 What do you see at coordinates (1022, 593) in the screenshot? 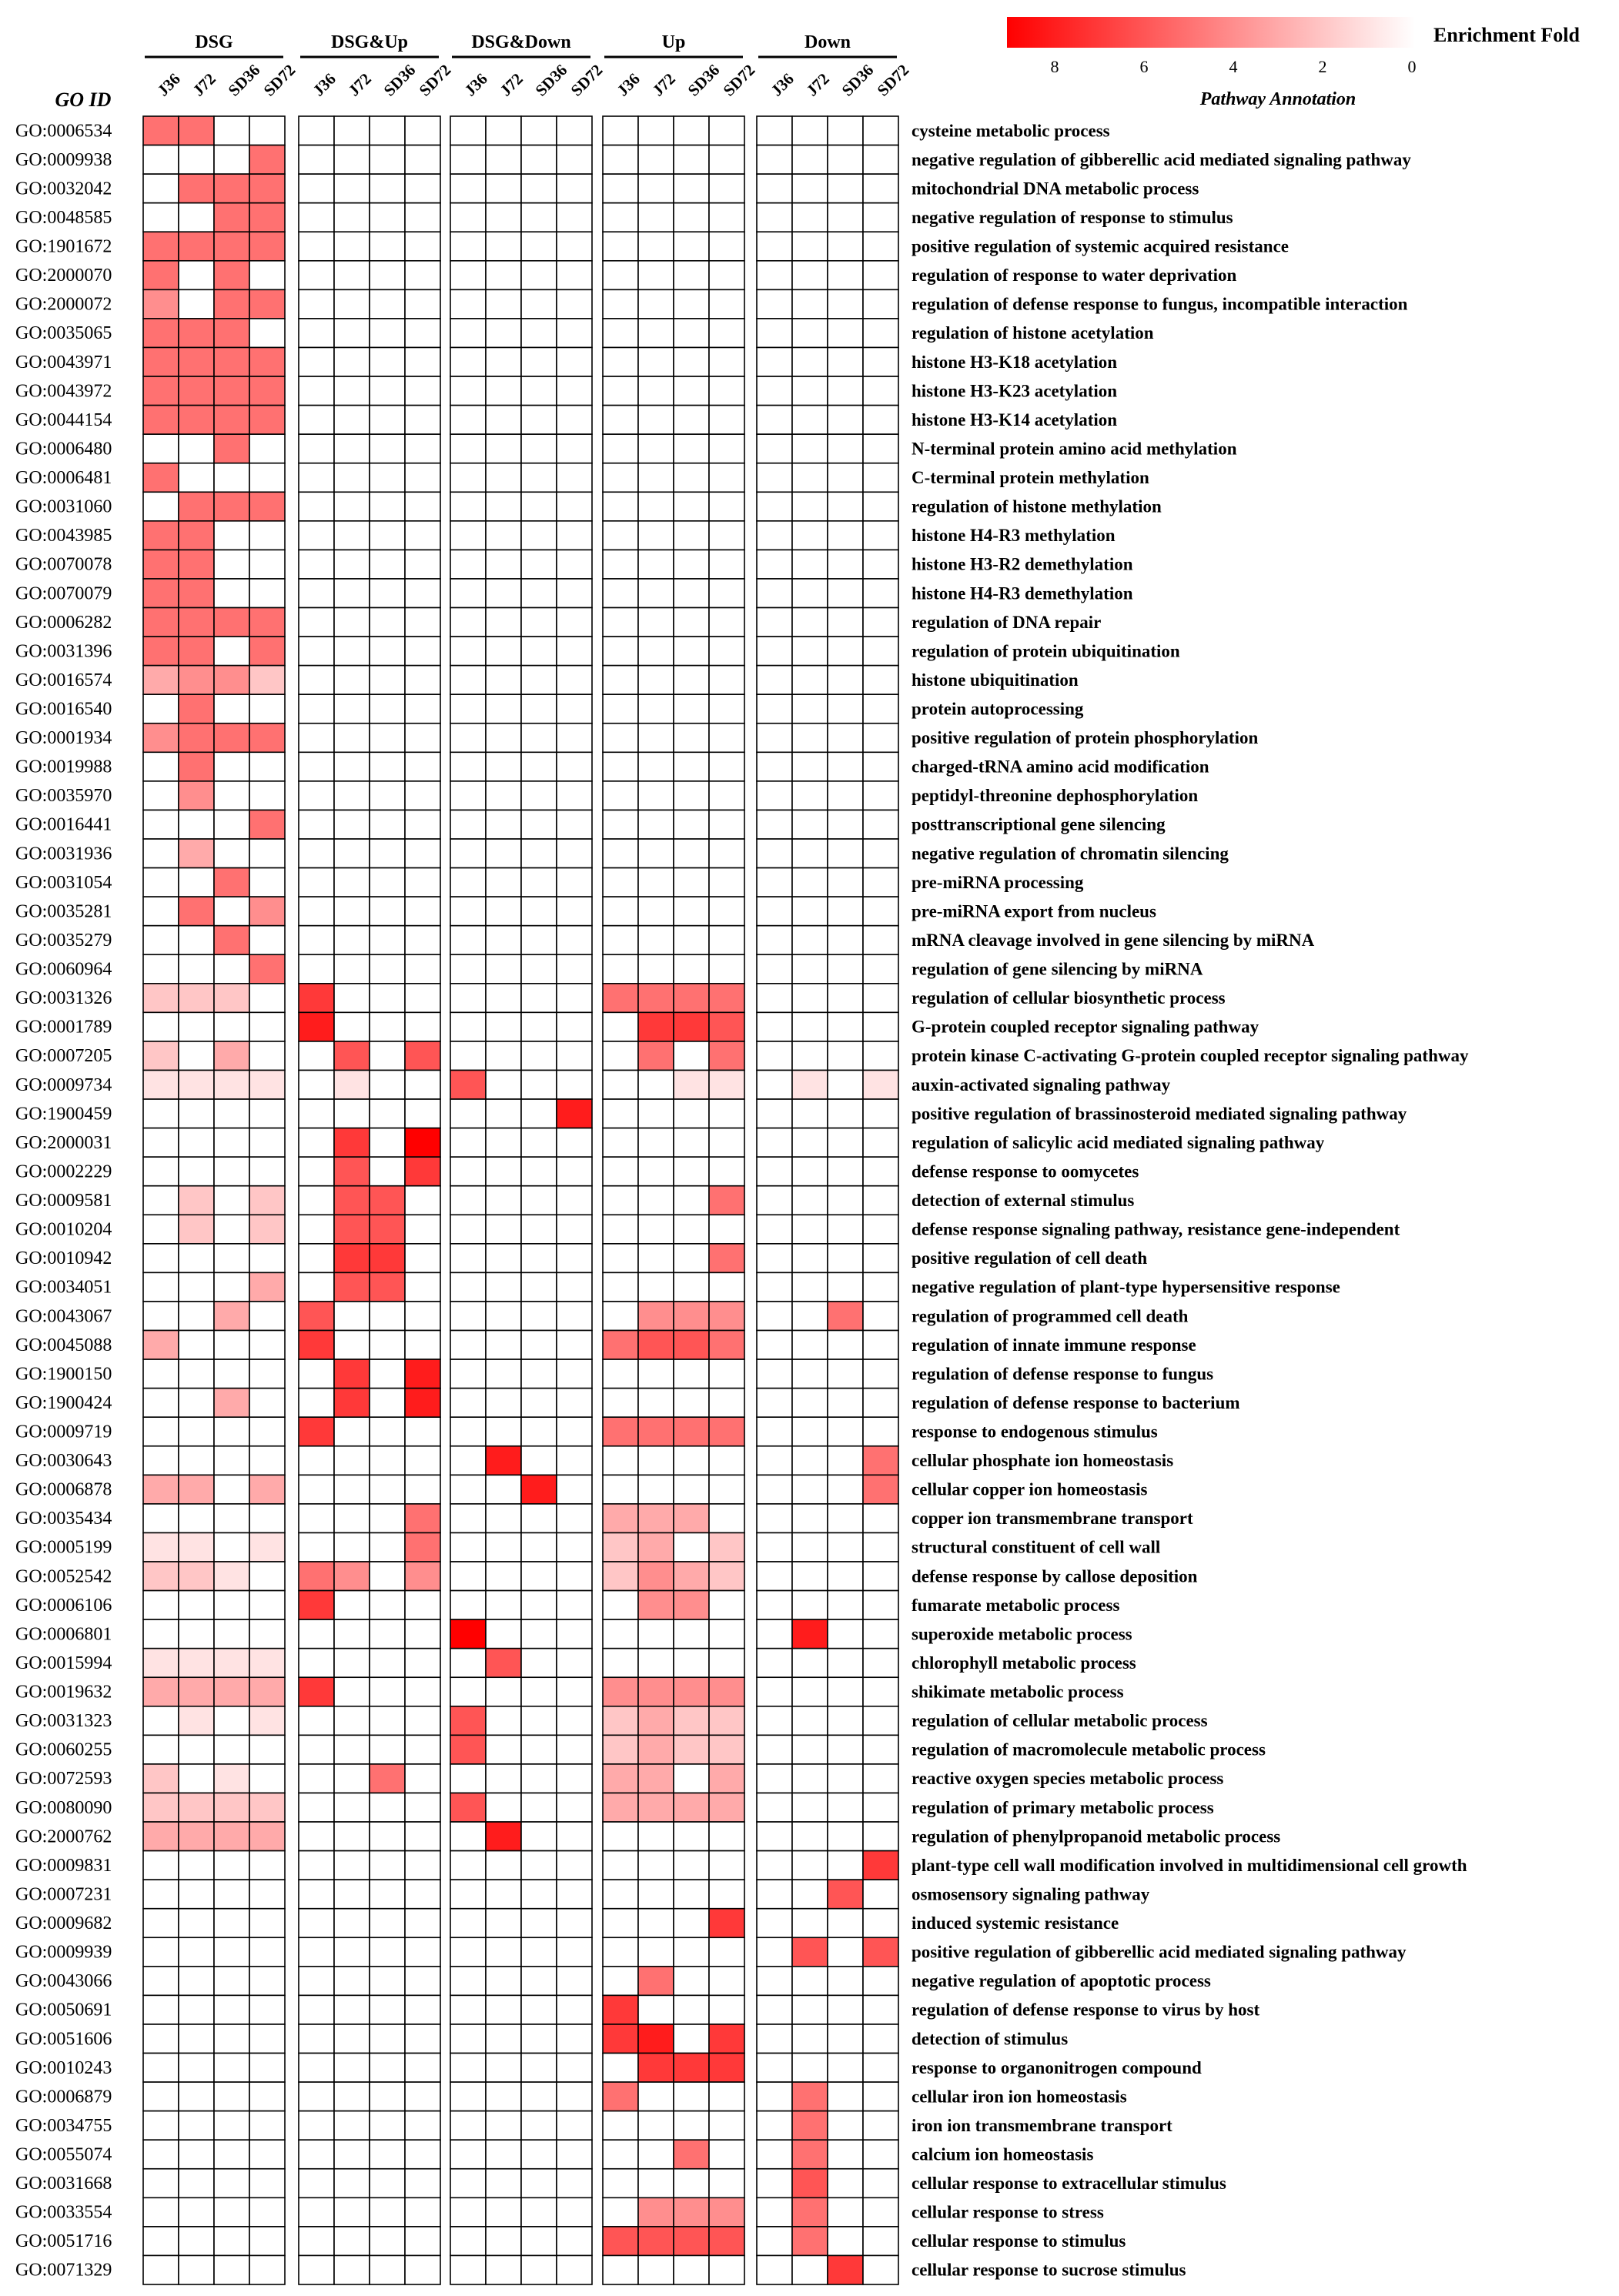
I see `pathway-label: histone H4-R3 demethylation` at bounding box center [1022, 593].